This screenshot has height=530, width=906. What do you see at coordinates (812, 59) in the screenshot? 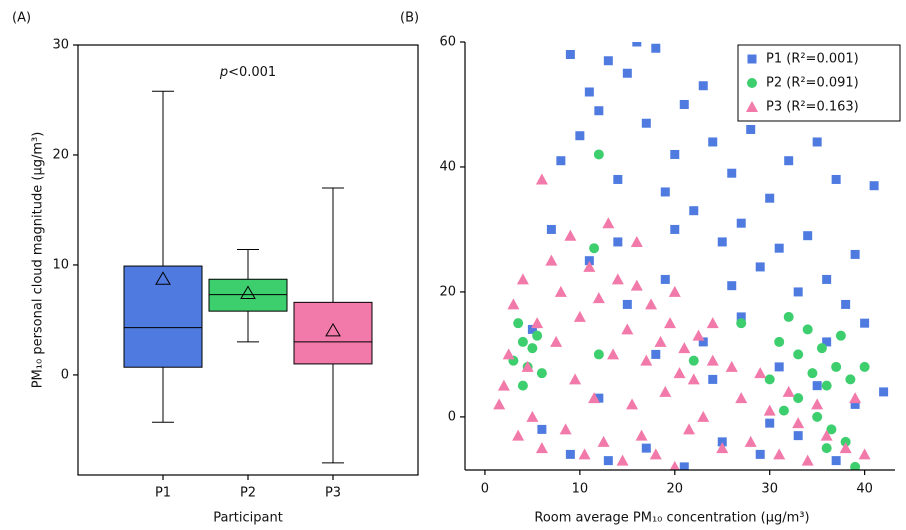
I see `legend-label: P1 (R²=0.001)` at bounding box center [812, 59].